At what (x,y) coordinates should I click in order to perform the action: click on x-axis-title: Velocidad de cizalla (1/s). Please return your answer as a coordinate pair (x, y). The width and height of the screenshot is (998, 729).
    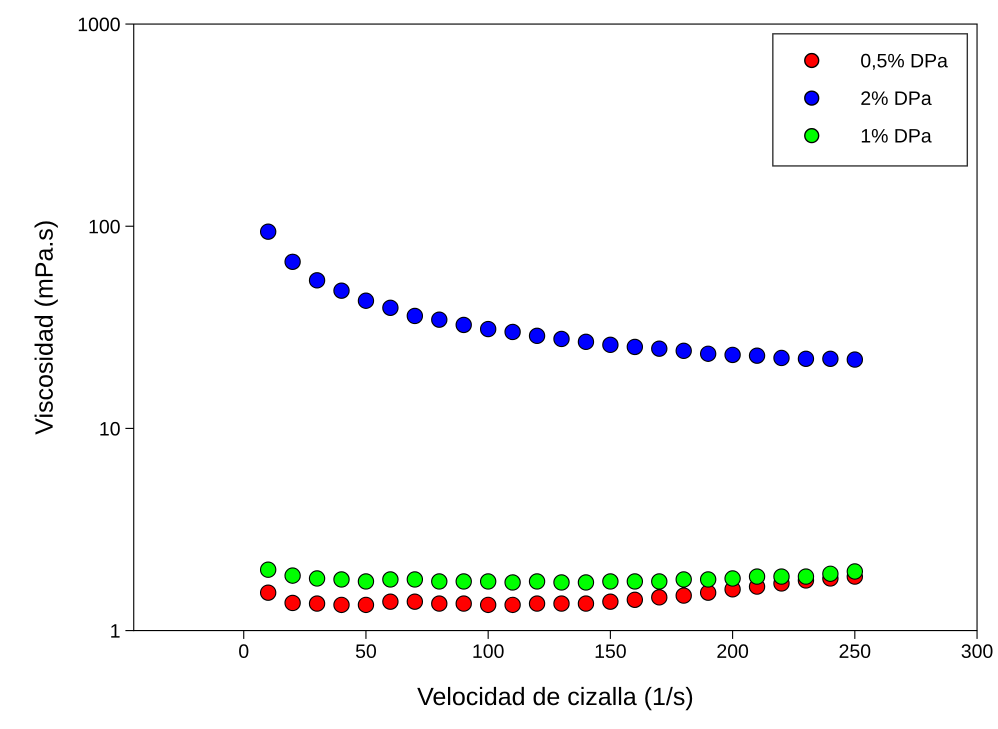
    Looking at the image, I should click on (554, 698).